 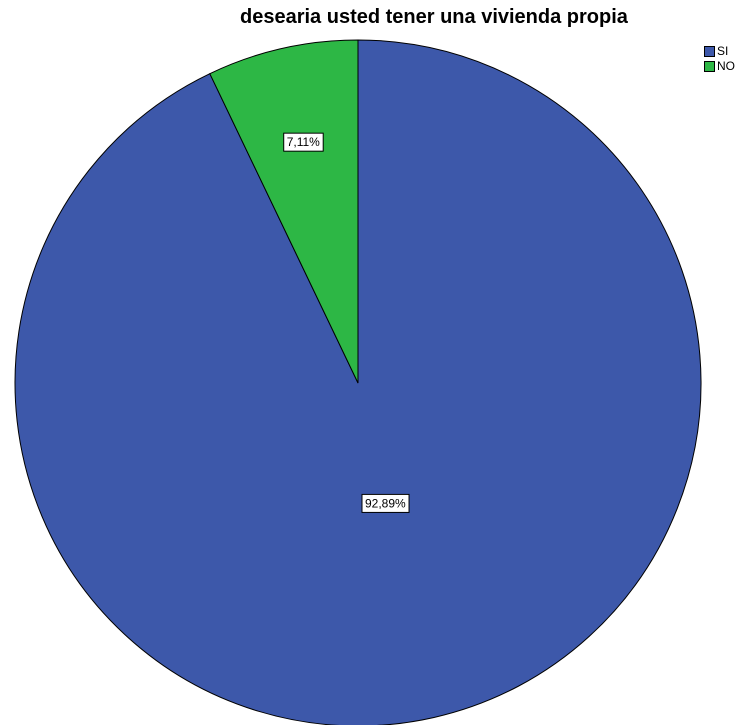 I want to click on slice-label-text-si: 92,89%, so click(x=385, y=503).